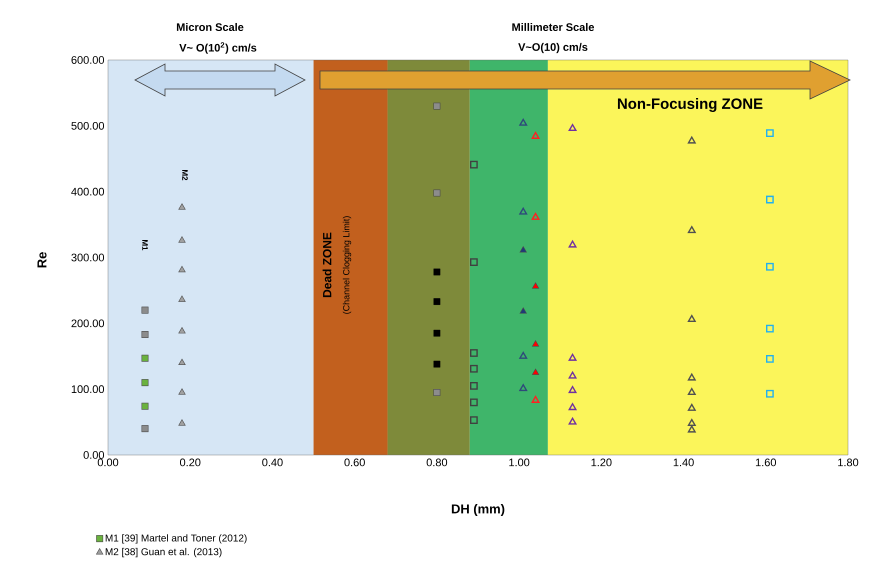 Image resolution: width=874 pixels, height=565 pixels. What do you see at coordinates (602, 462) in the screenshot?
I see `x-tick-label: 1.20` at bounding box center [602, 462].